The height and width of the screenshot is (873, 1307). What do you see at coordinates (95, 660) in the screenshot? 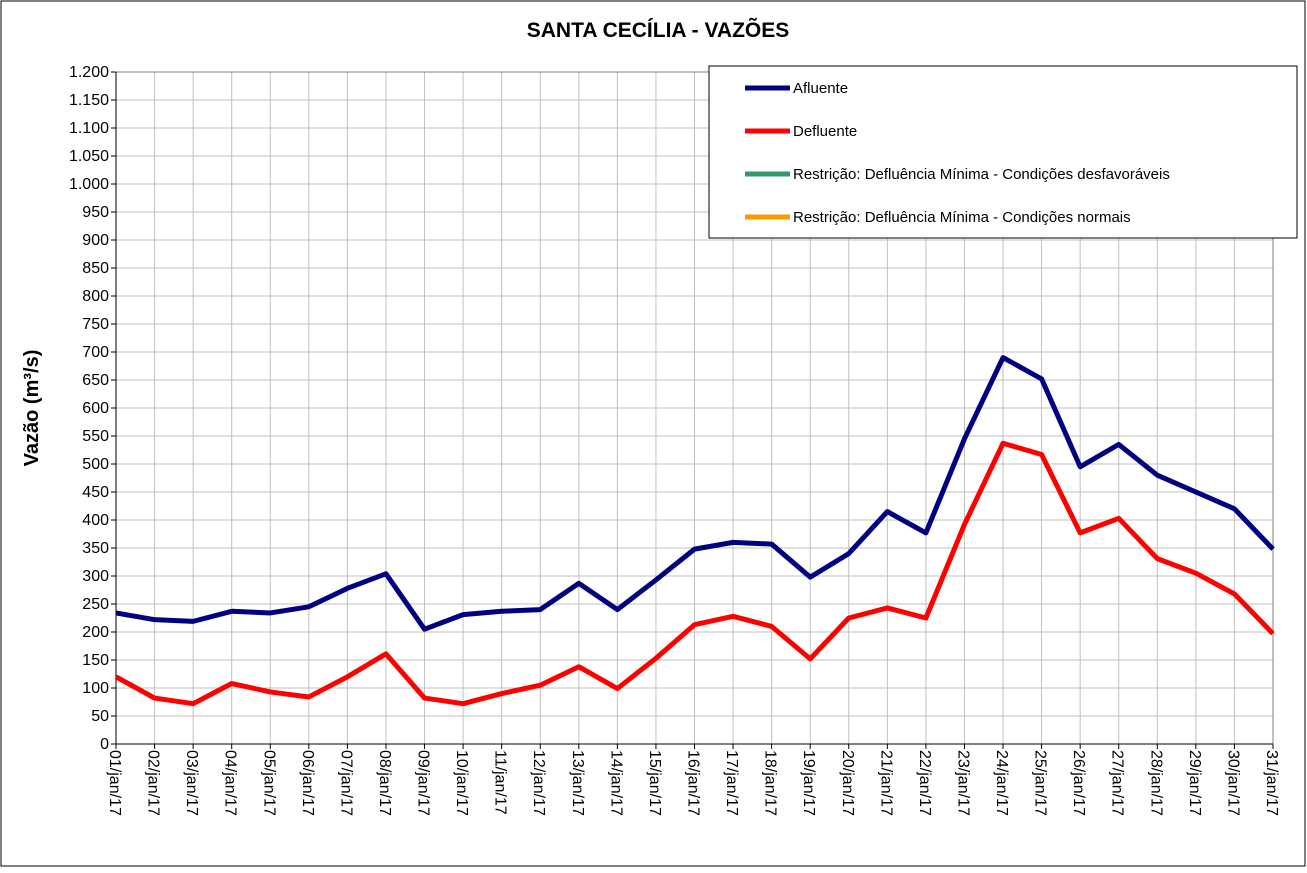
I see `y-tick-label: 150` at bounding box center [95, 660].